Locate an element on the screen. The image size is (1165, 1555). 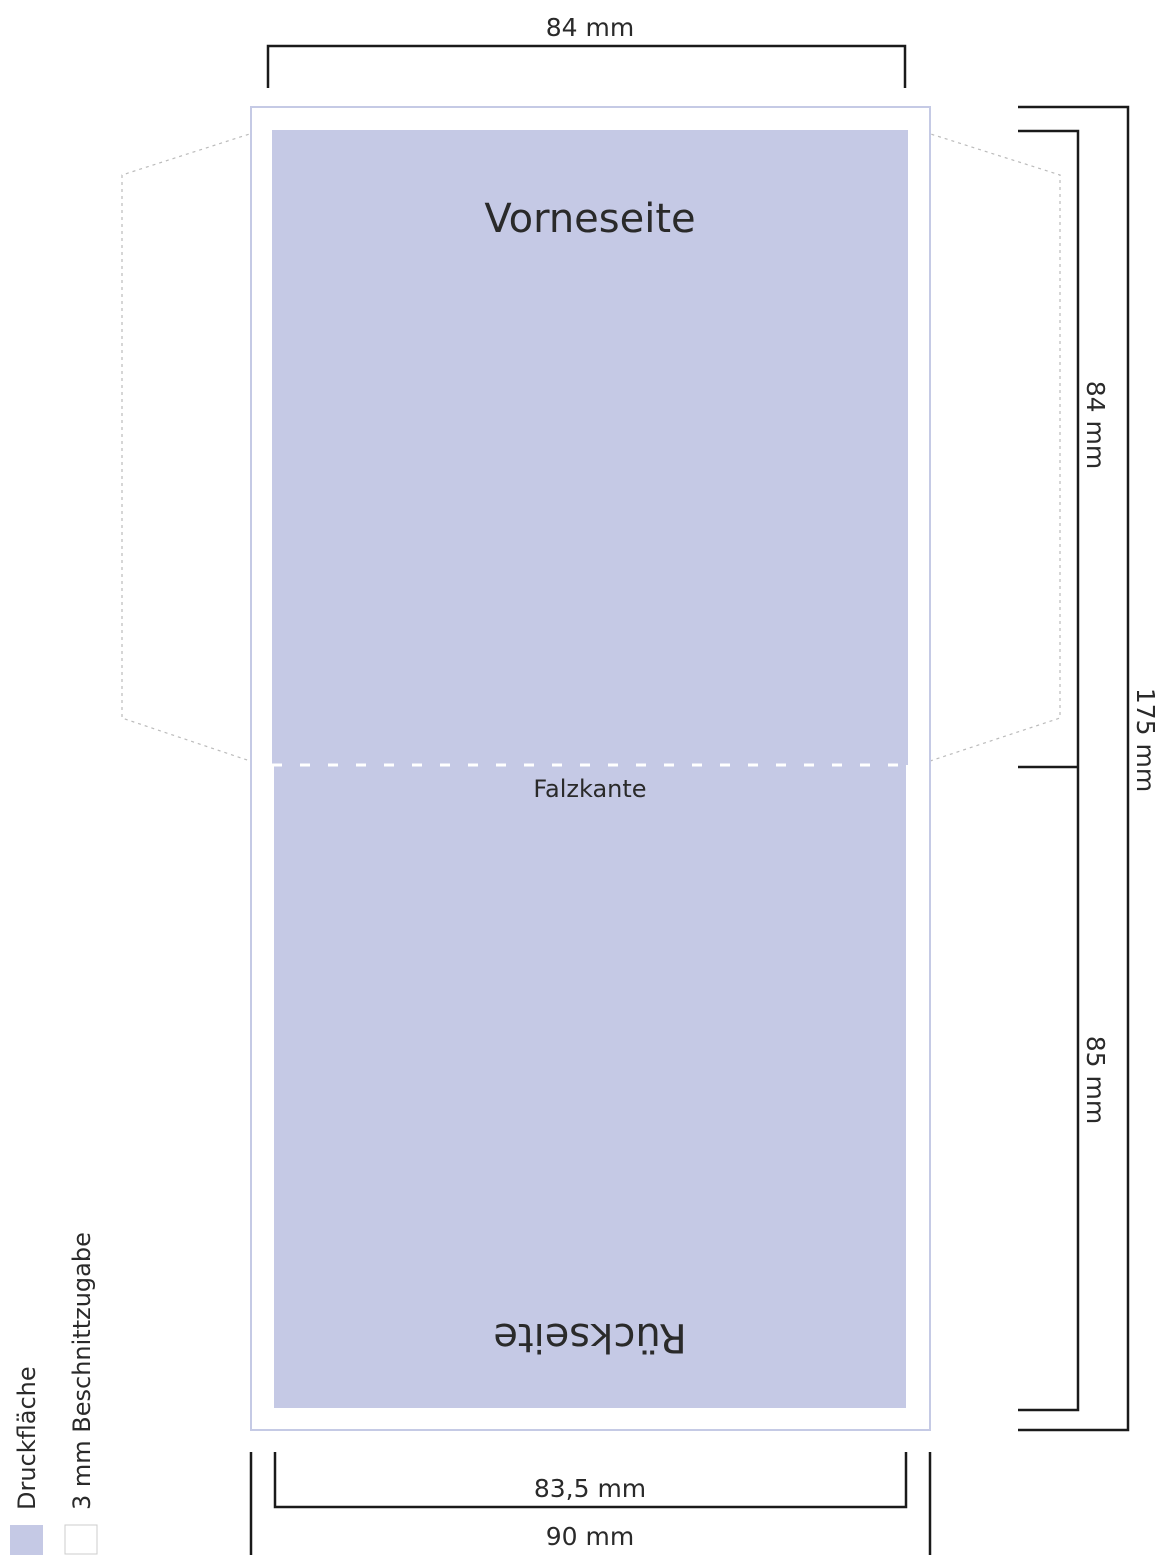
front-label: Vorneseite is located at coordinates (589, 219).